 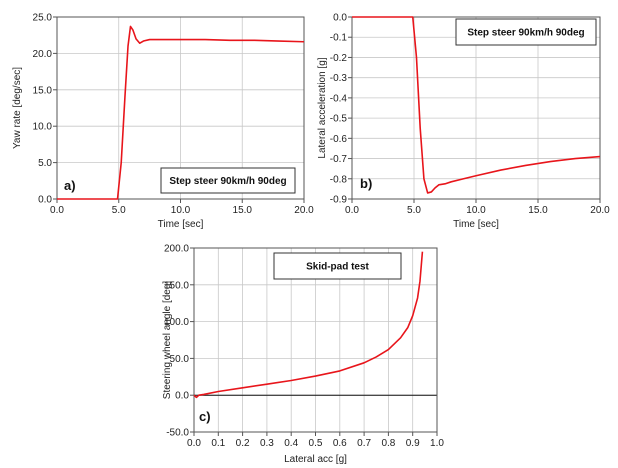 I want to click on y-axis-label: Yaw rate [deg/sec], so click(x=17, y=108).